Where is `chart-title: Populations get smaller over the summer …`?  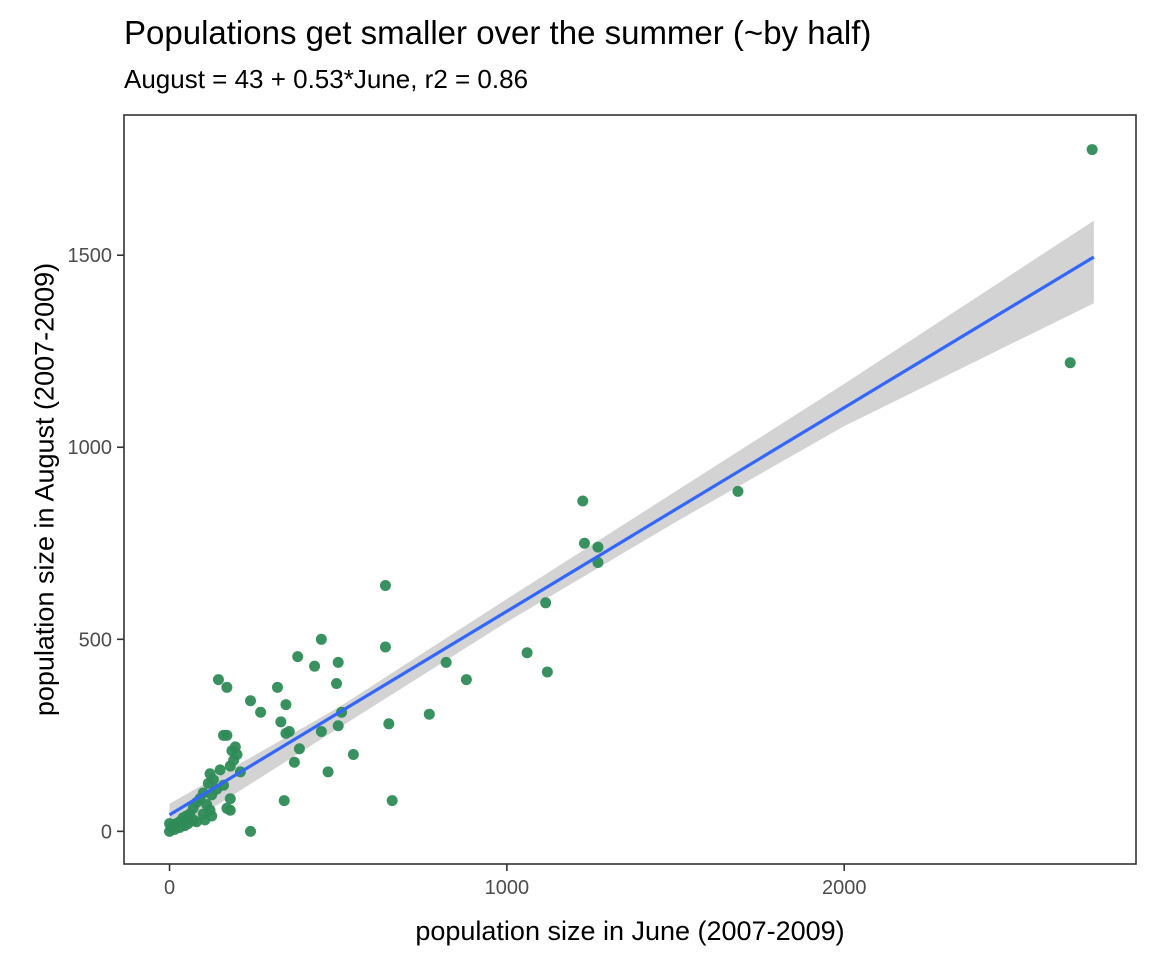 chart-title: Populations get smaller over the summer … is located at coordinates (498, 32).